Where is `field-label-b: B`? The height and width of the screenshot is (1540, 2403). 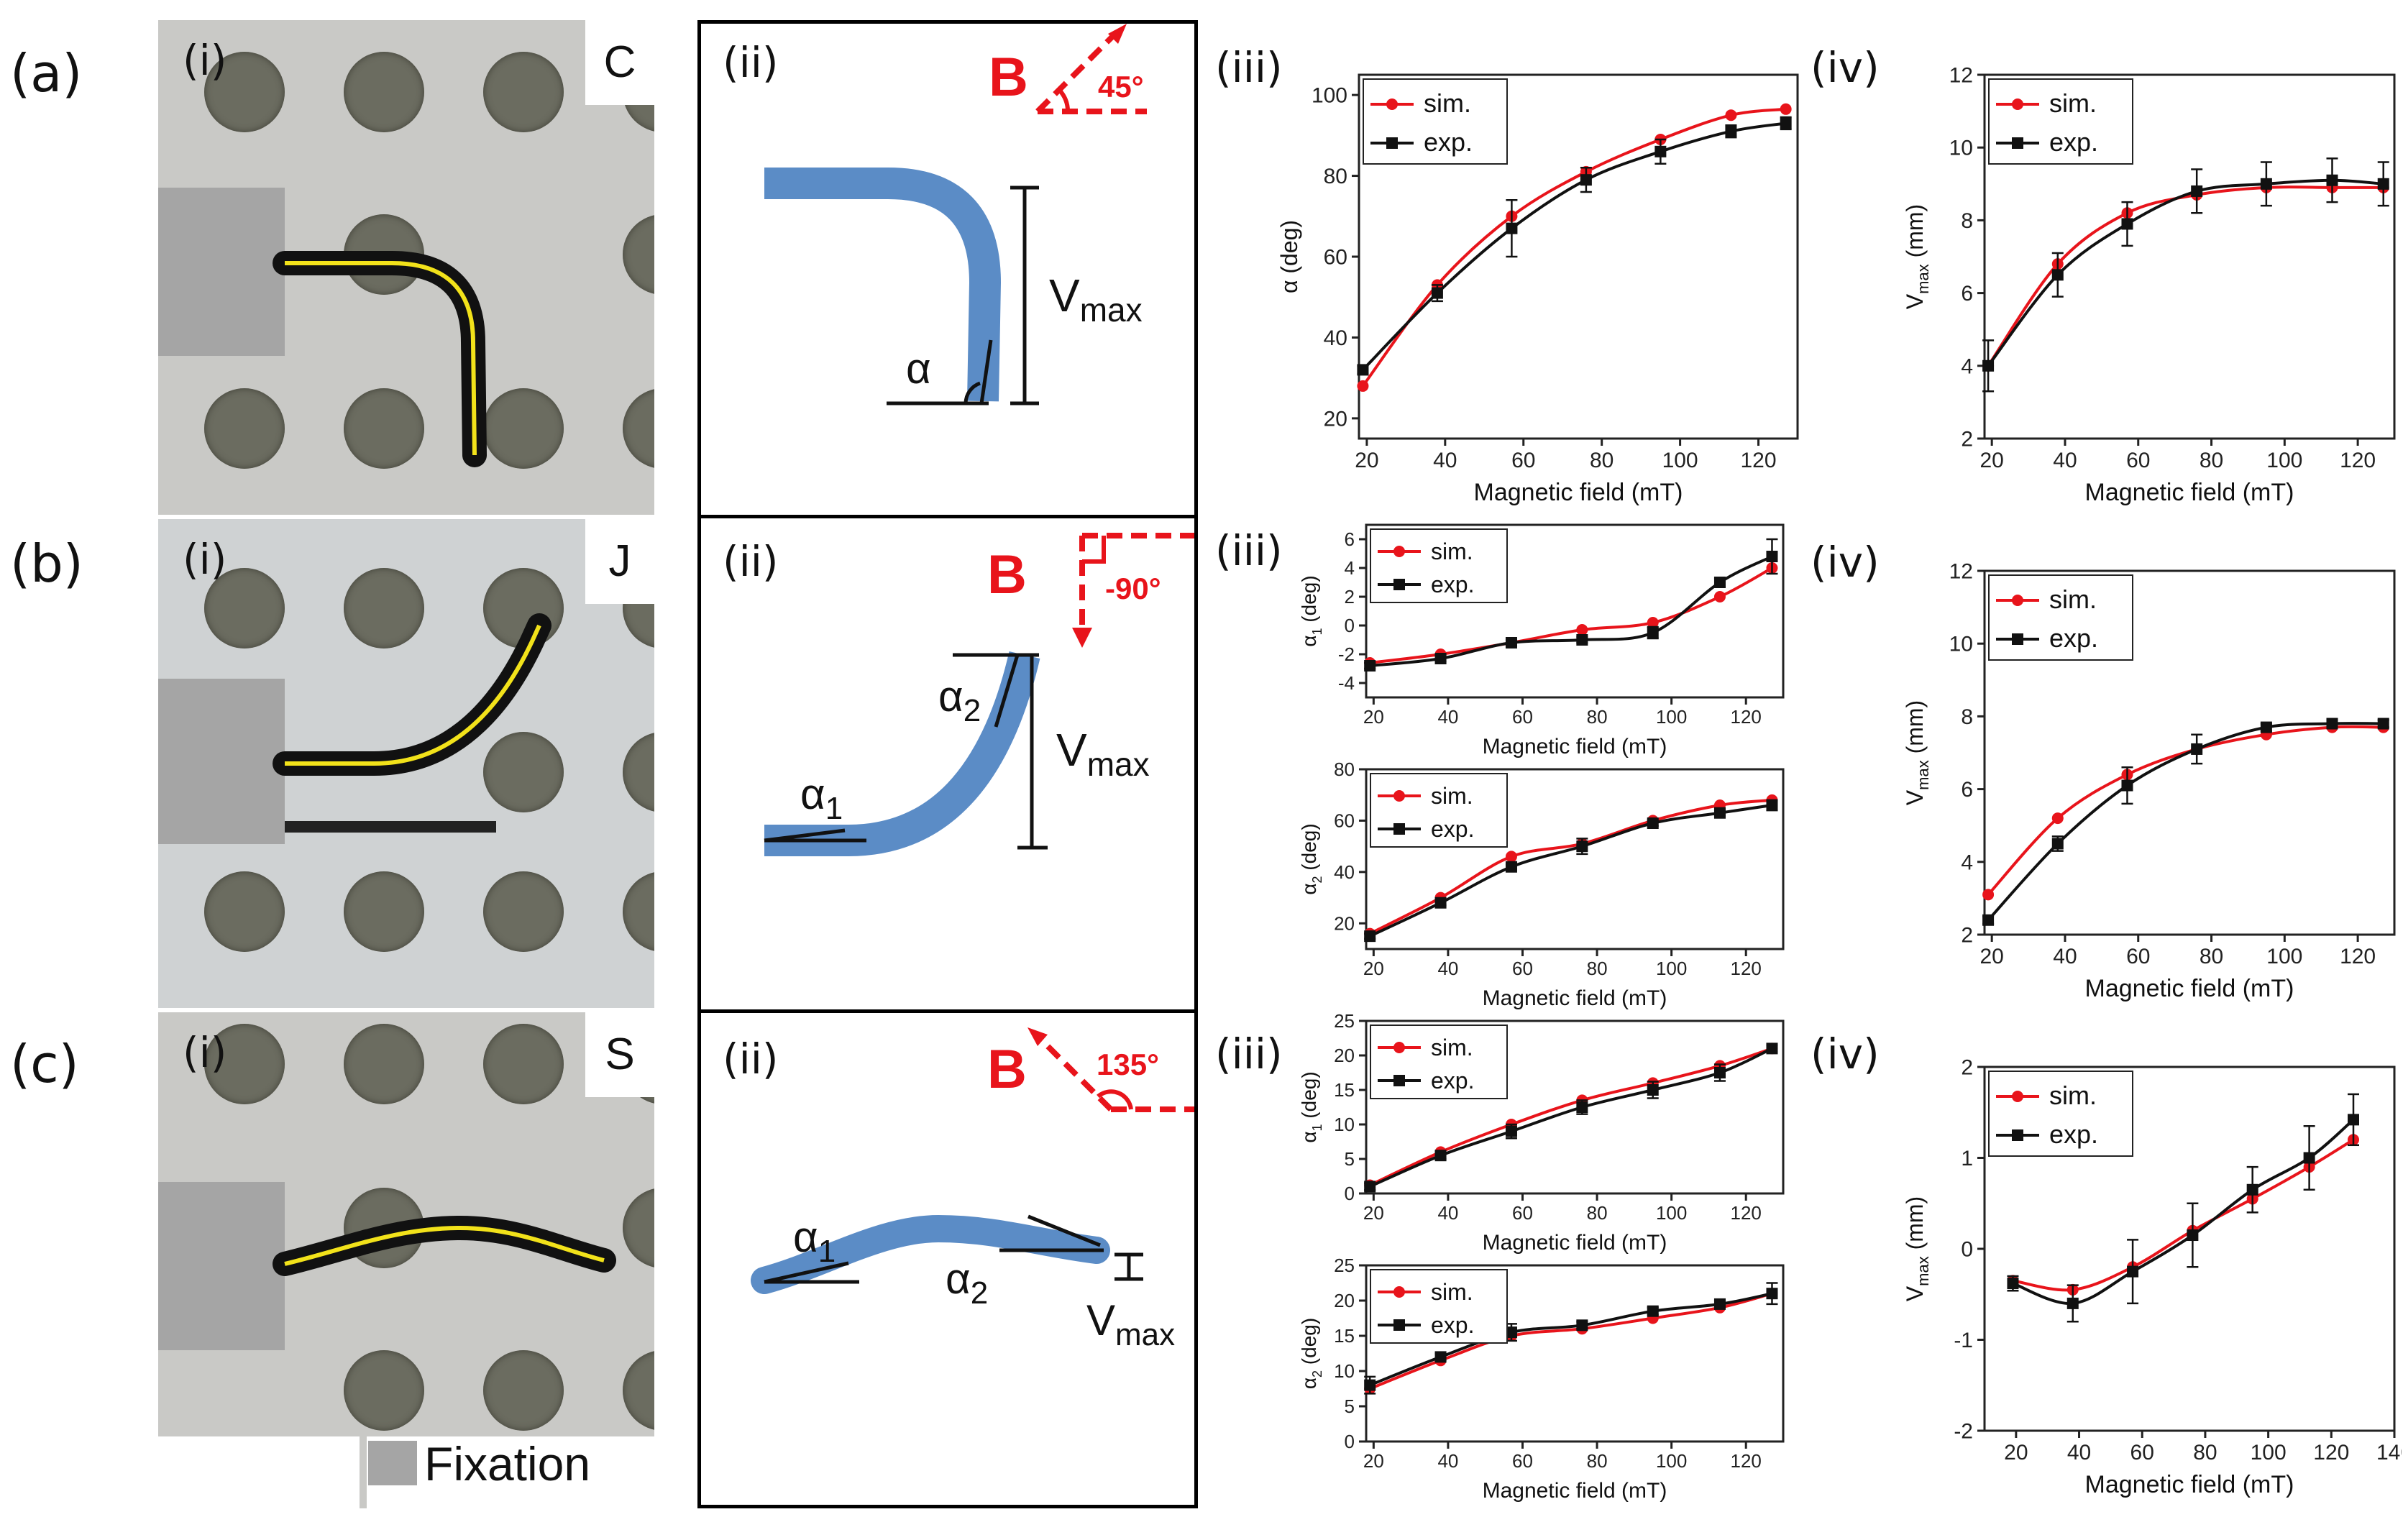
field-label-b: B is located at coordinates (1007, 574).